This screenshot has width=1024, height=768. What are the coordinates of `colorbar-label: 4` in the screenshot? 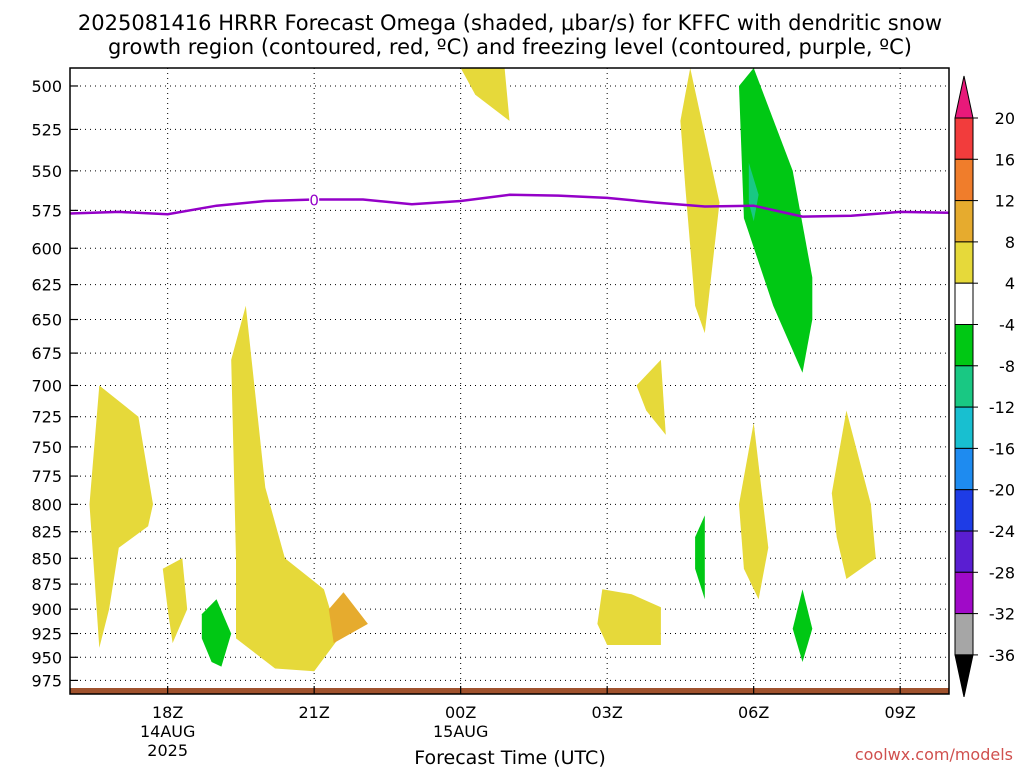 It's located at (1010, 283).